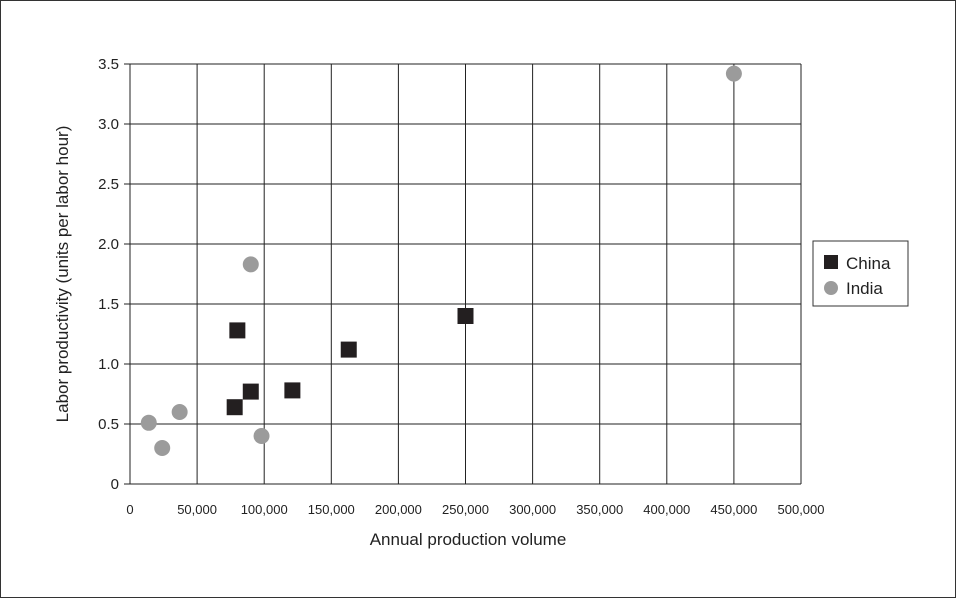 The height and width of the screenshot is (602, 956). I want to click on legend-box, so click(860, 273).